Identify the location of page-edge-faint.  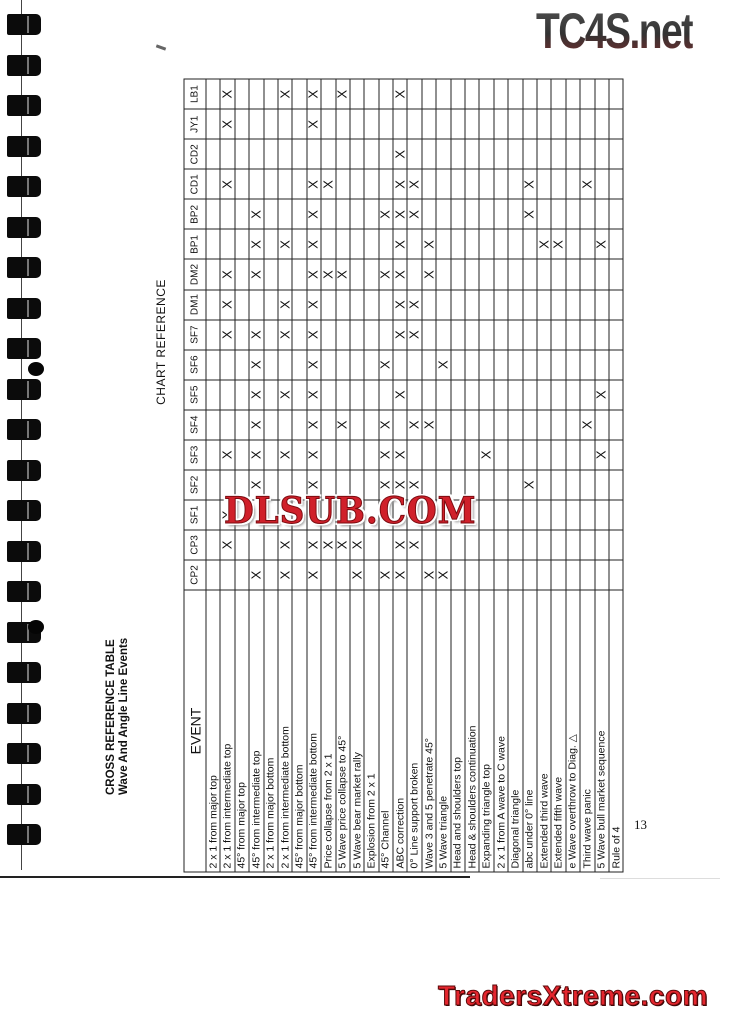
(660, 878).